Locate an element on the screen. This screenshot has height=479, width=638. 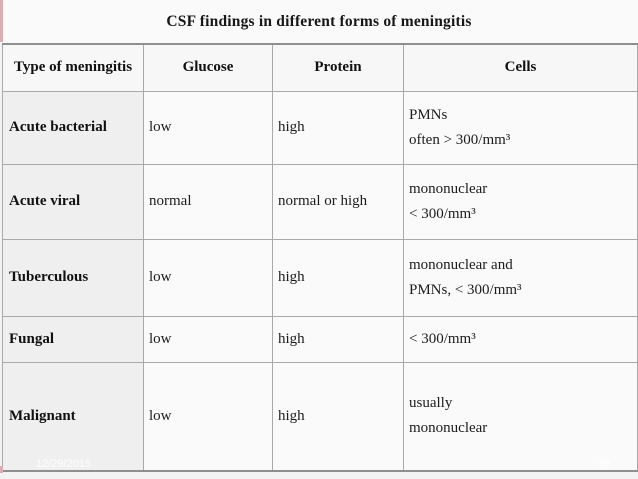
row-label: Tuberculous is located at coordinates (73, 277).